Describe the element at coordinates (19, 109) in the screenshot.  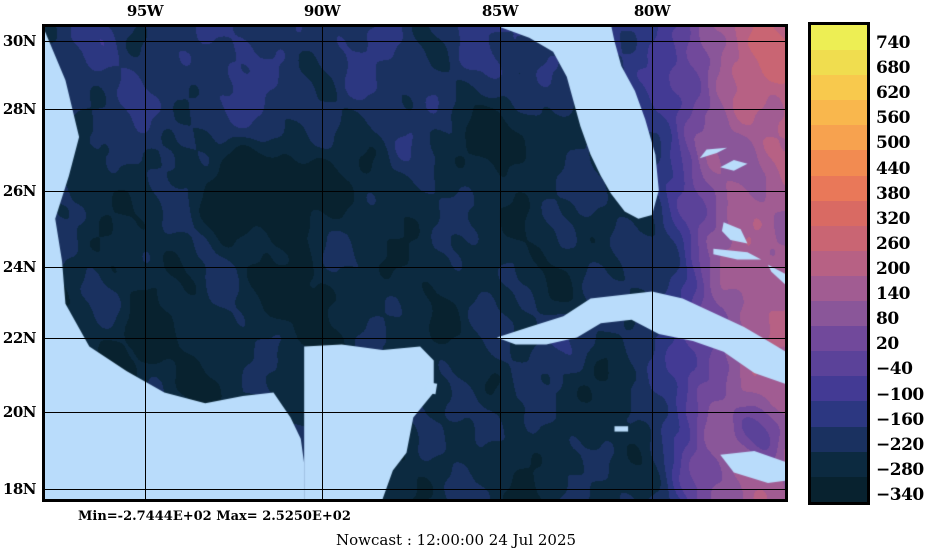
I see `lat-tick-label: 28N` at that location.